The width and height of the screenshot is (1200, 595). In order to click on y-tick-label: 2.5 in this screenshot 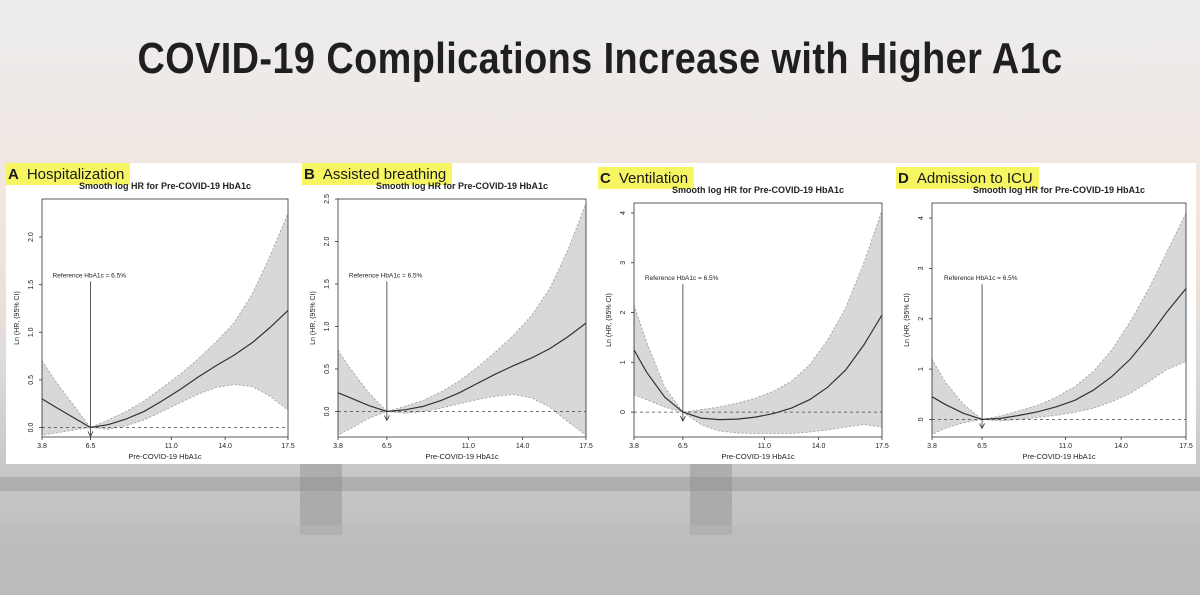, I will do `click(327, 199)`.